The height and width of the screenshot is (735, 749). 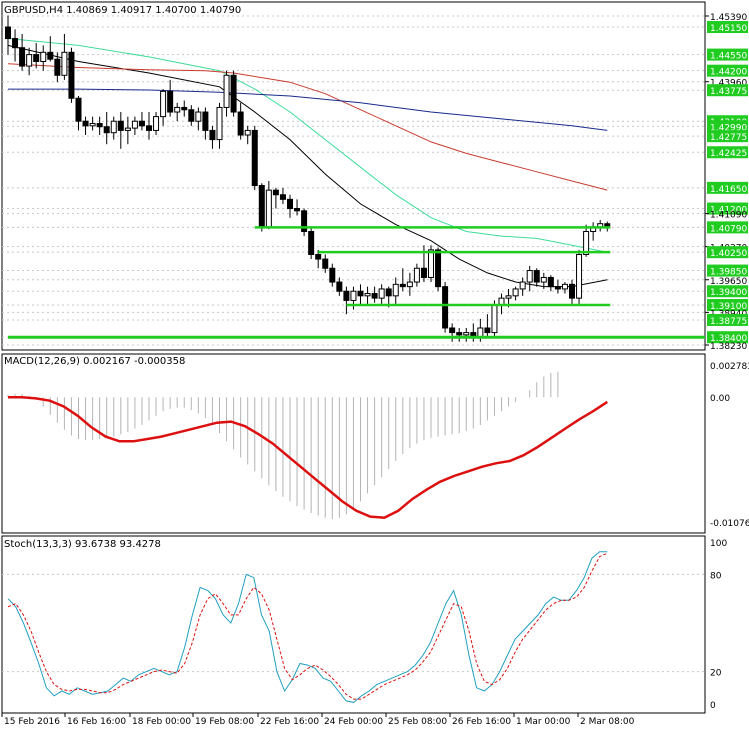 I want to click on time-label: 2 Mar 08:00, so click(x=607, y=722).